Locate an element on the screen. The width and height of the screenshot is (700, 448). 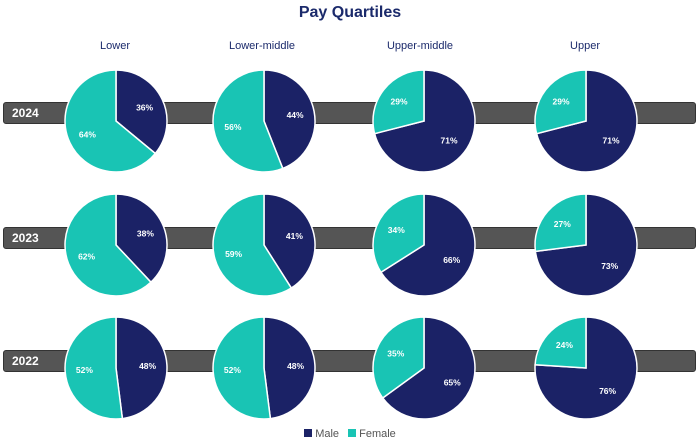
pie-slice-male-2022-lower is located at coordinates (141, 368).